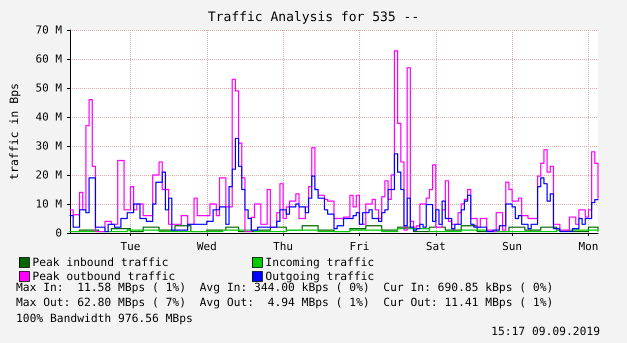 This screenshot has width=627, height=343. What do you see at coordinates (319, 276) in the screenshot?
I see `legend-label: Outgoing traffic` at bounding box center [319, 276].